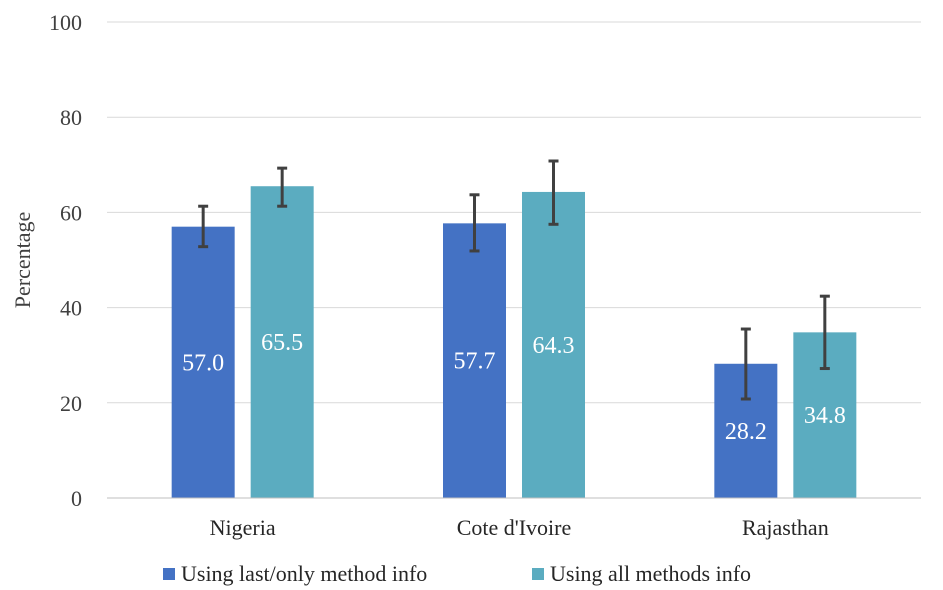 Image resolution: width=943 pixels, height=590 pixels. I want to click on legend-item: Using all methods info, so click(641, 573).